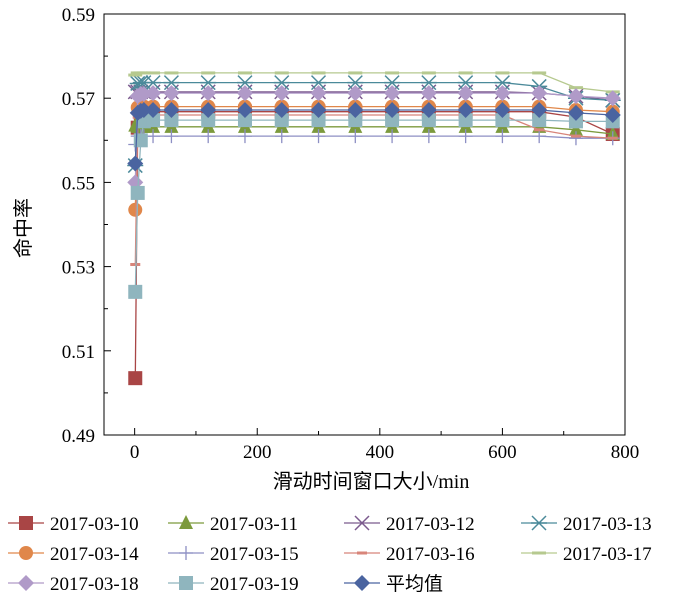 The width and height of the screenshot is (700, 601). Describe the element at coordinates (78, 436) in the screenshot. I see `y-tick-label: 0.49` at that location.